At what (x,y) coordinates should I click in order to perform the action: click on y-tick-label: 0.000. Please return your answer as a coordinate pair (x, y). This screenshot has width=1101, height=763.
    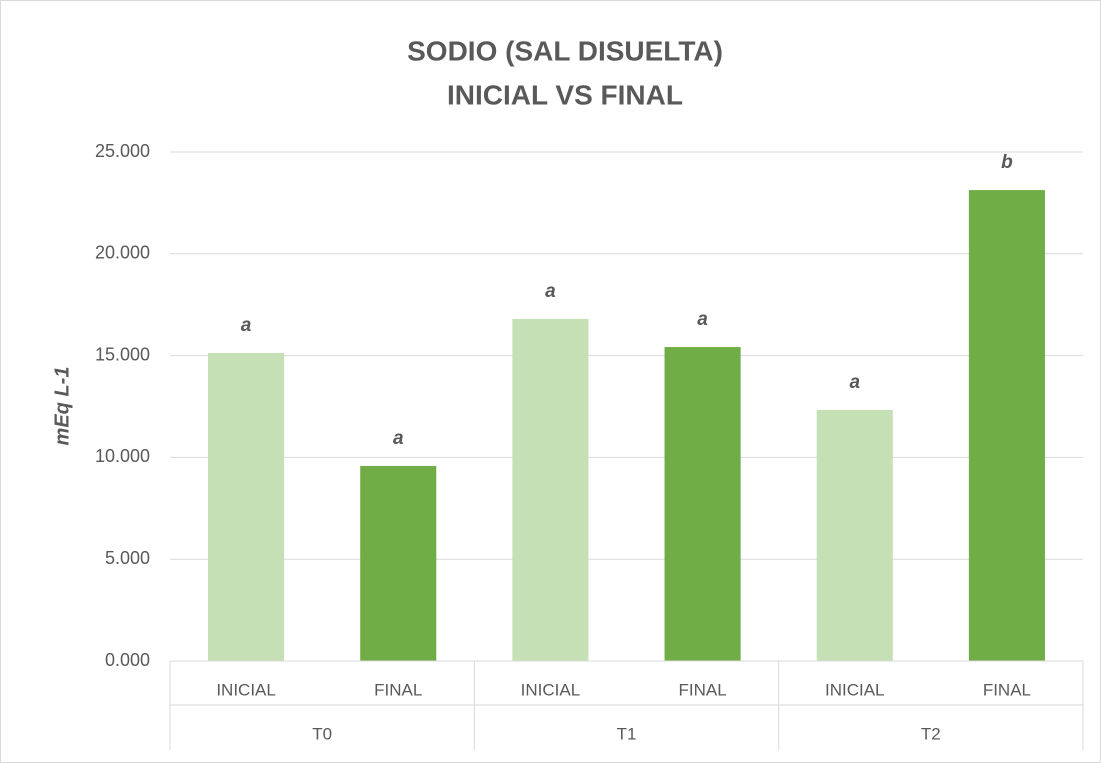
    Looking at the image, I should click on (127, 660).